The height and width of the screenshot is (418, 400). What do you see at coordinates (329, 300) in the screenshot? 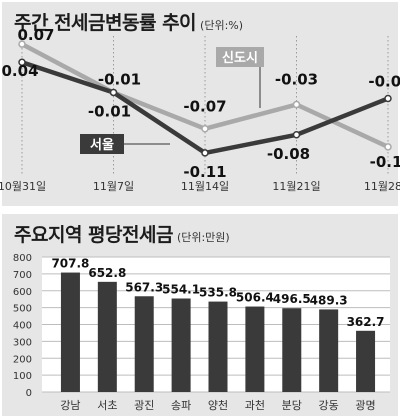
I see `bar-value-label: 489.3` at bounding box center [329, 300].